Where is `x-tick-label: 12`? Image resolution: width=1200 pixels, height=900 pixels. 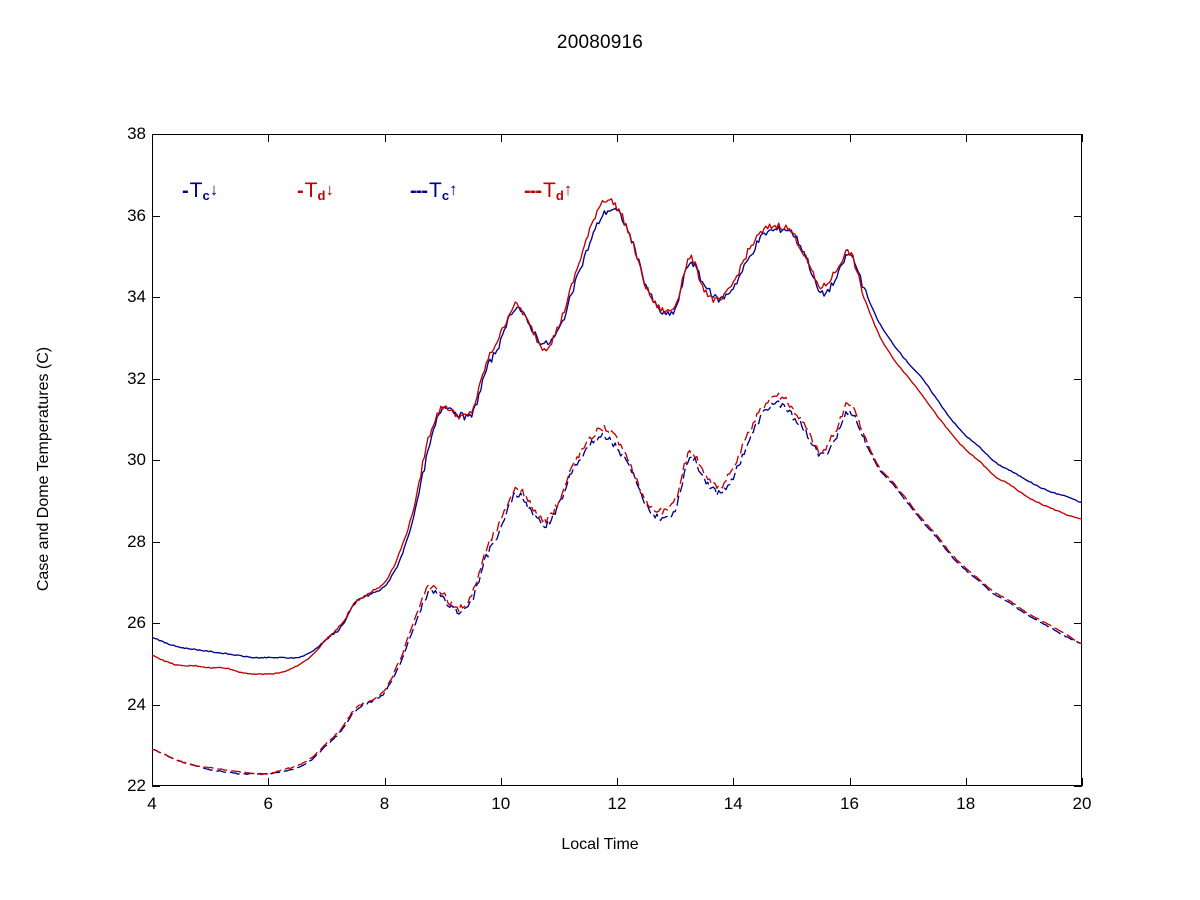
x-tick-label: 12 is located at coordinates (617, 803).